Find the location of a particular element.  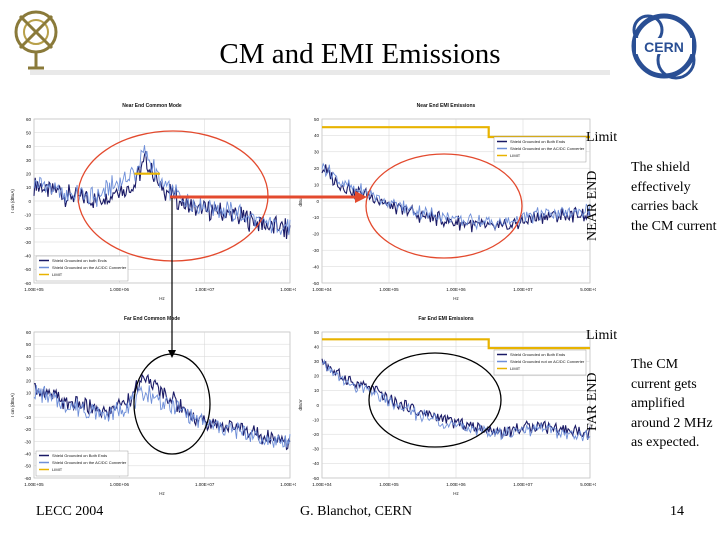

limit-label-top: Limit is located at coordinates (602, 137).